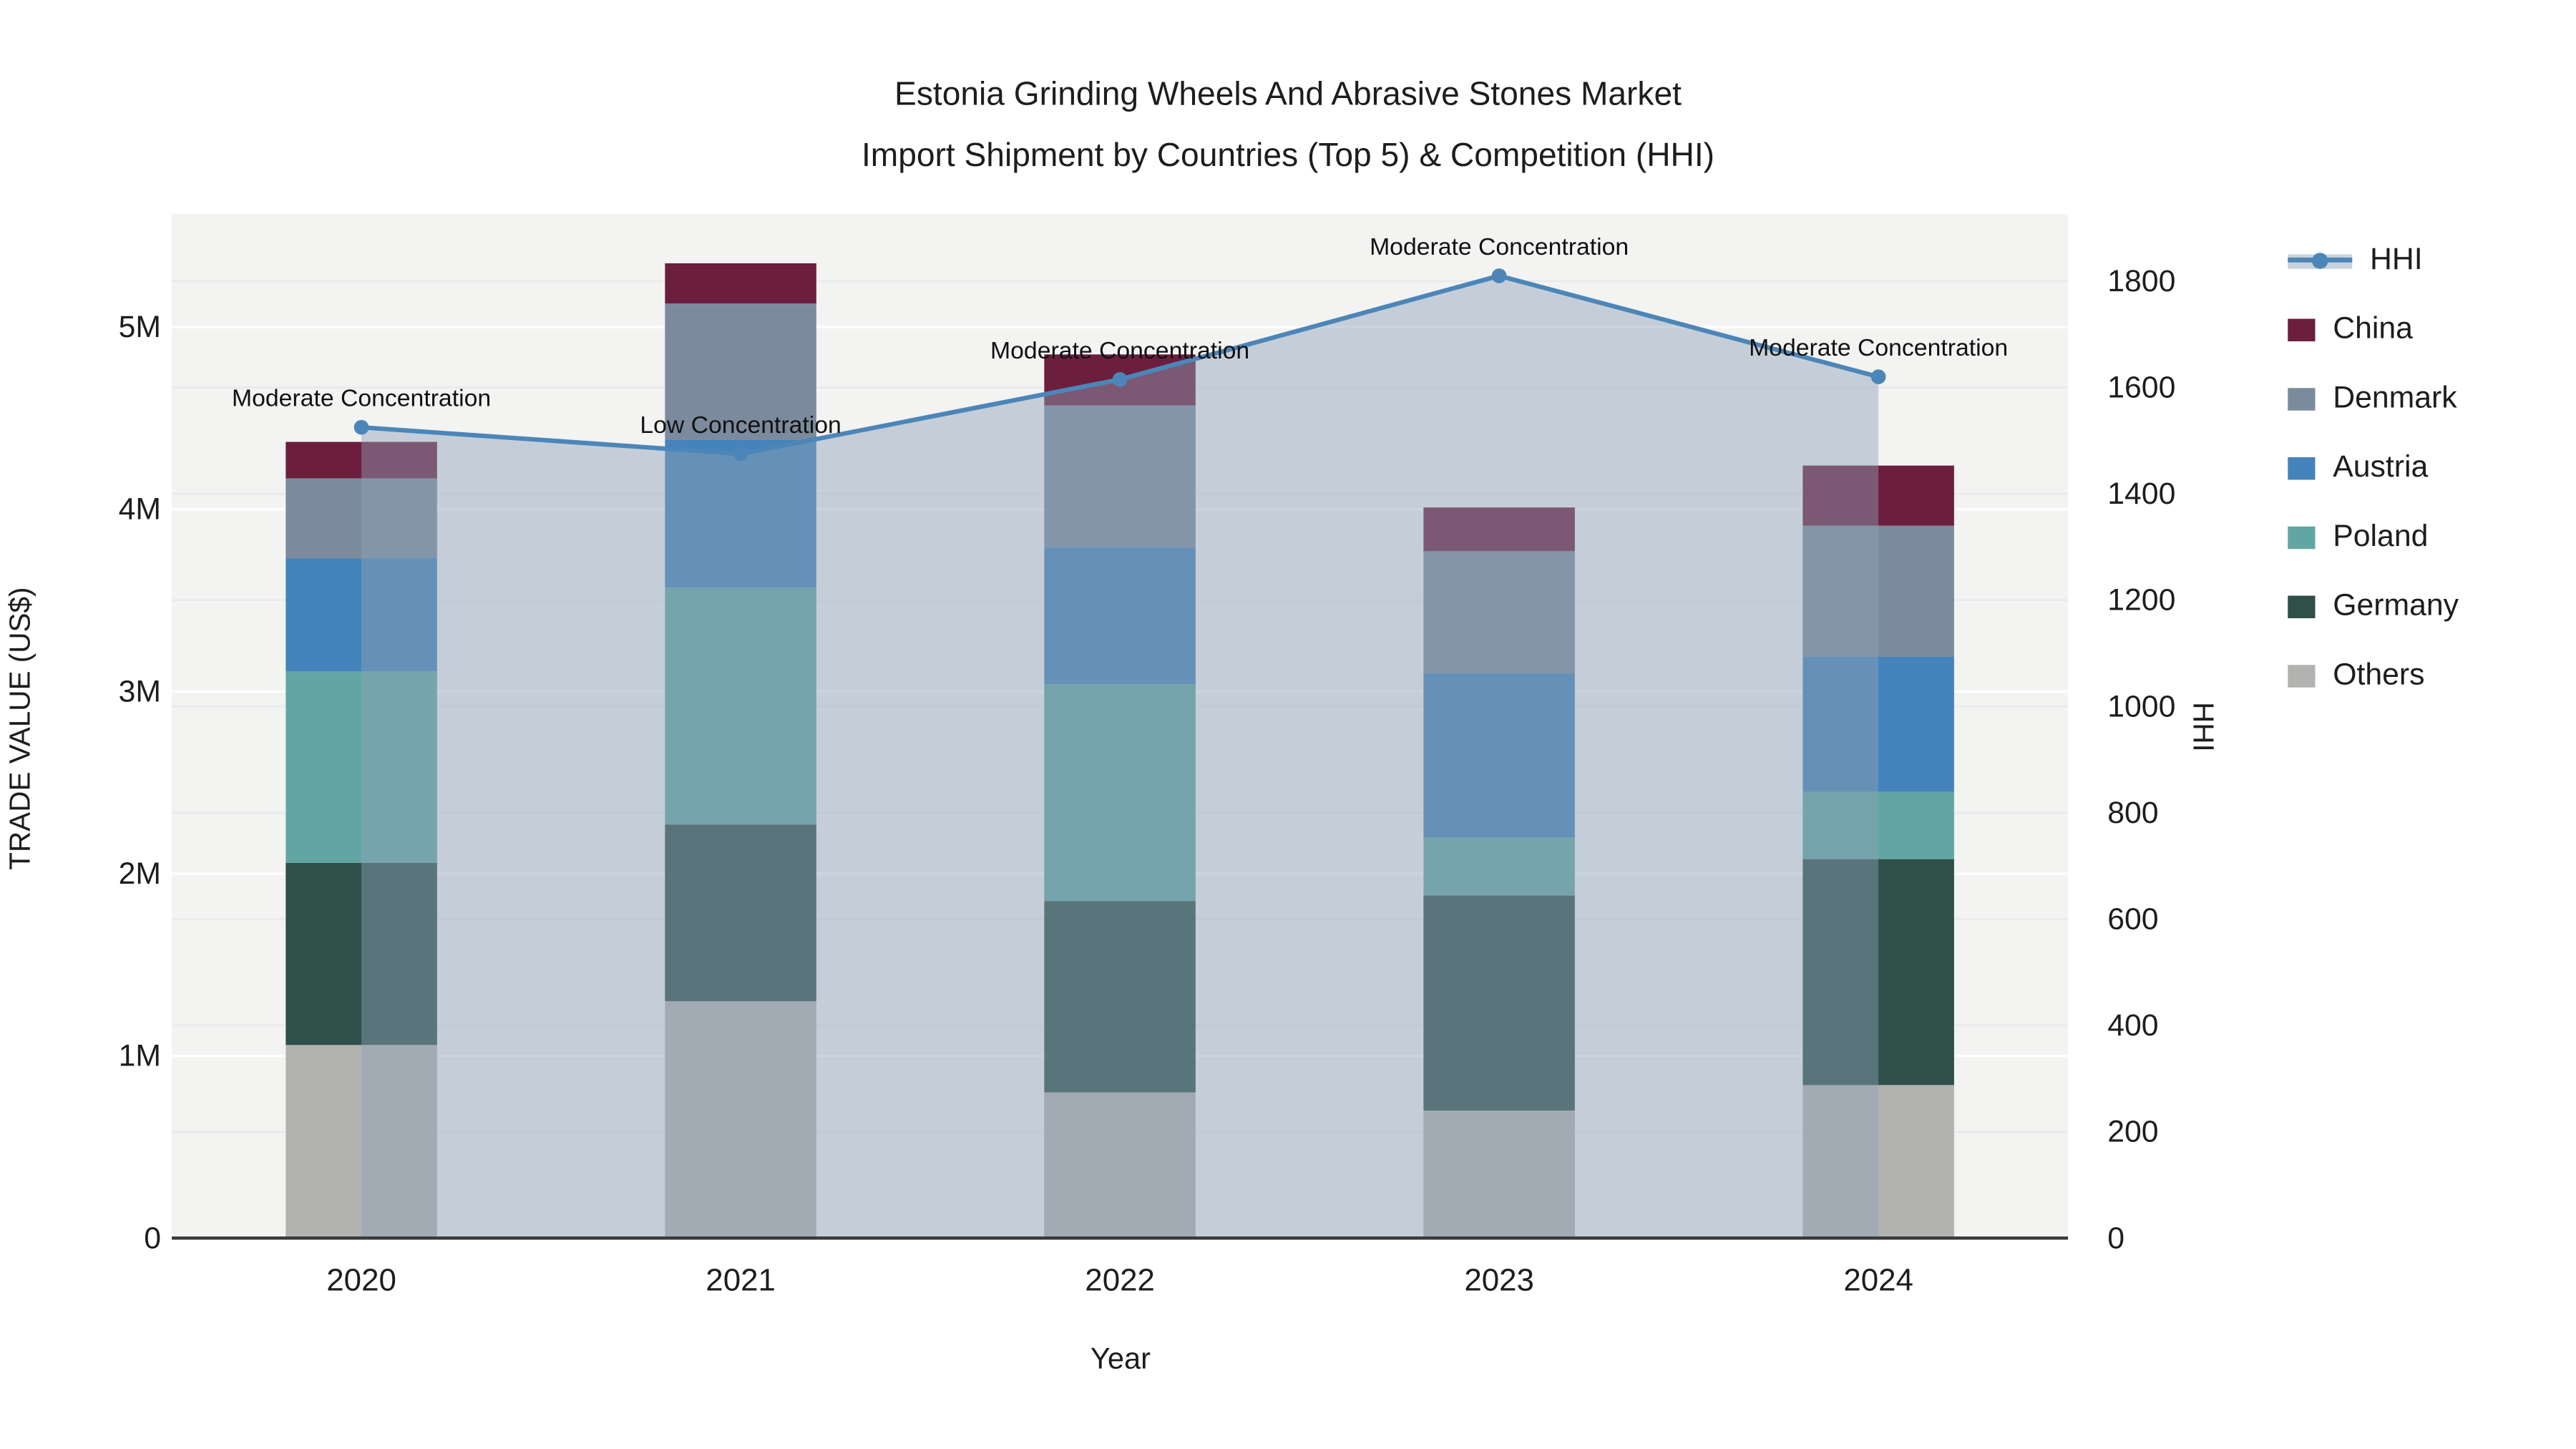 This screenshot has width=2576, height=1449. What do you see at coordinates (2379, 675) in the screenshot?
I see `legend-label-others: Others` at bounding box center [2379, 675].